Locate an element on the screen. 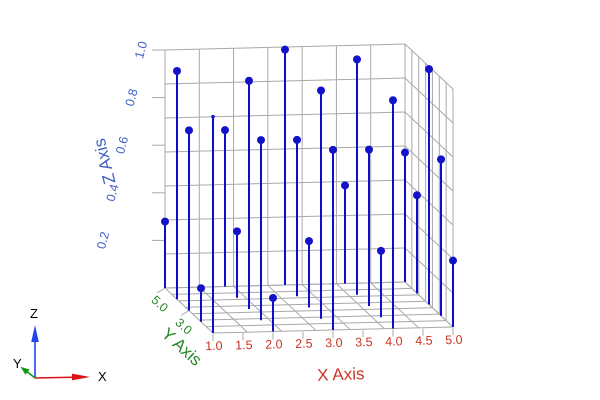 The width and height of the screenshot is (600, 400). tripod-y-arrowhead-icon is located at coordinates (25, 370).